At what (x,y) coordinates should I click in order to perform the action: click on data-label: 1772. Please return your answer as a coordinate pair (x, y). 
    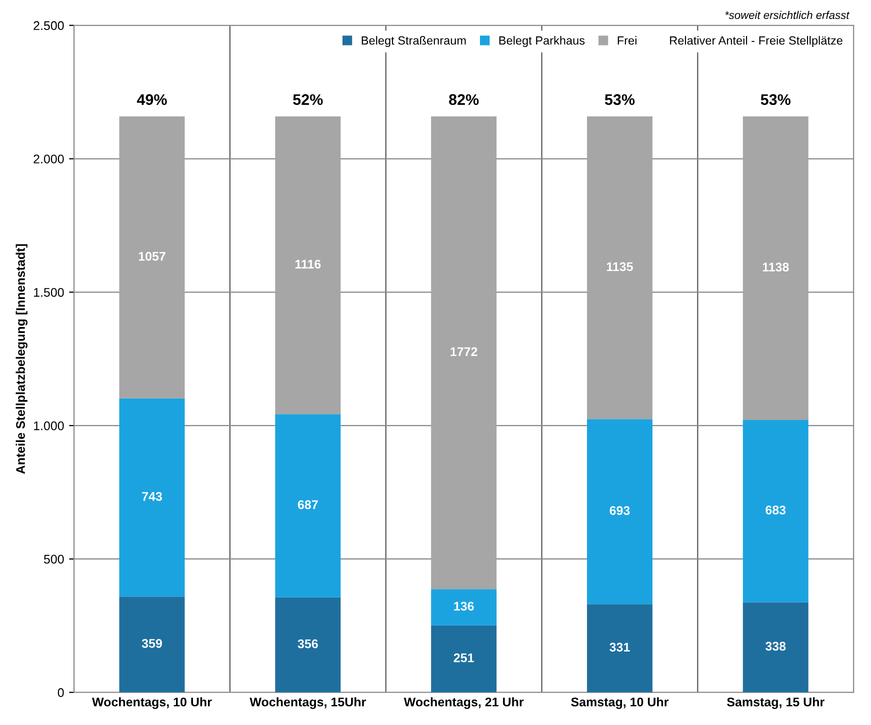
    Looking at the image, I should click on (464, 351).